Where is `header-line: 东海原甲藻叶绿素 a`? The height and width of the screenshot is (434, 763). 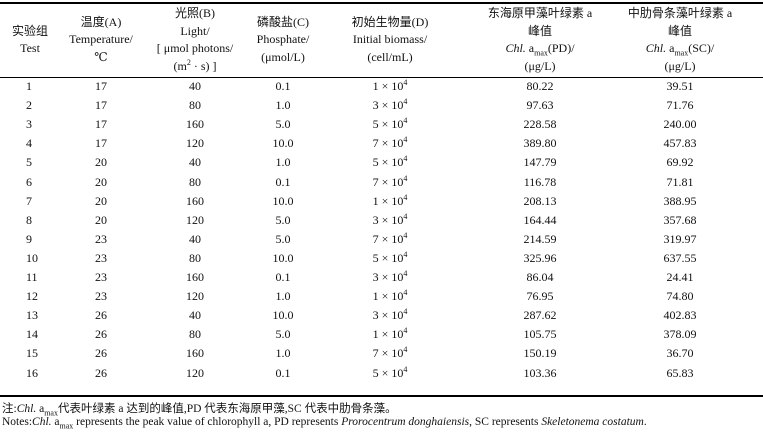 header-line: 东海原甲藻叶绿素 a is located at coordinates (540, 13).